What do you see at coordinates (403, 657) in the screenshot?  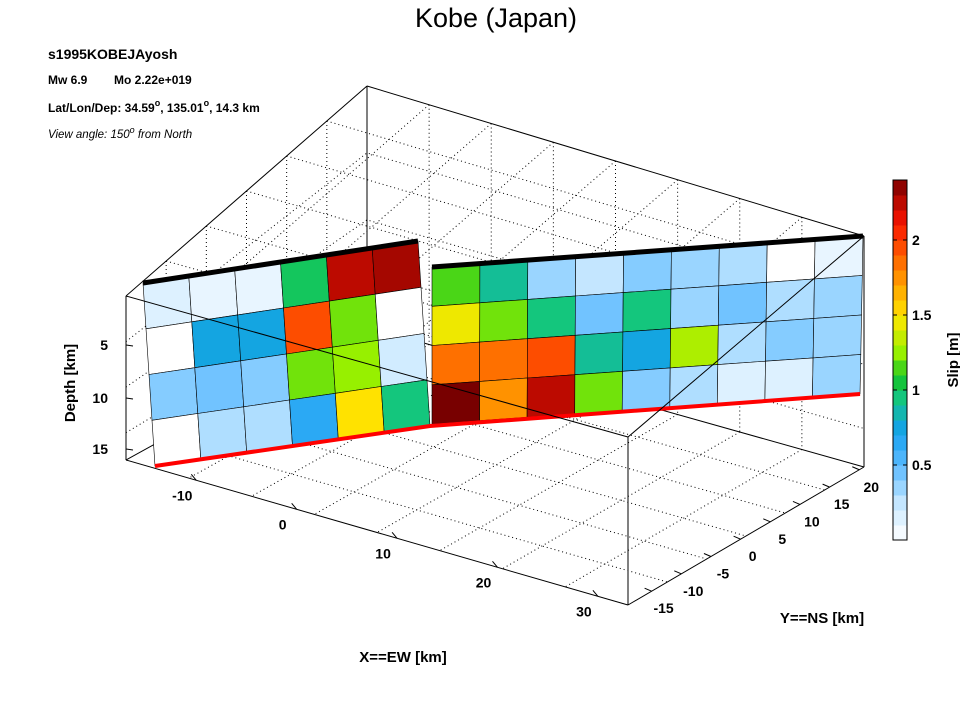 I see `x-axis-label: X==EW [km]` at bounding box center [403, 657].